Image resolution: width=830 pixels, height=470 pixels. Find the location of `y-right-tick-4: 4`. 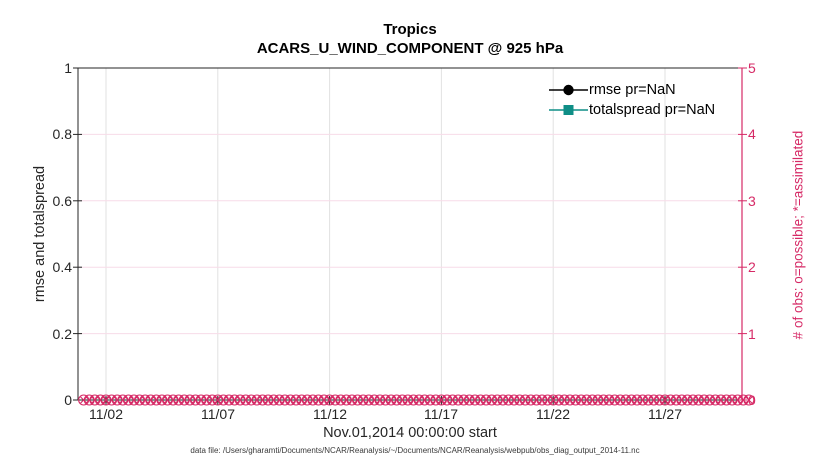

y-right-tick-4: 4 is located at coordinates (752, 134).